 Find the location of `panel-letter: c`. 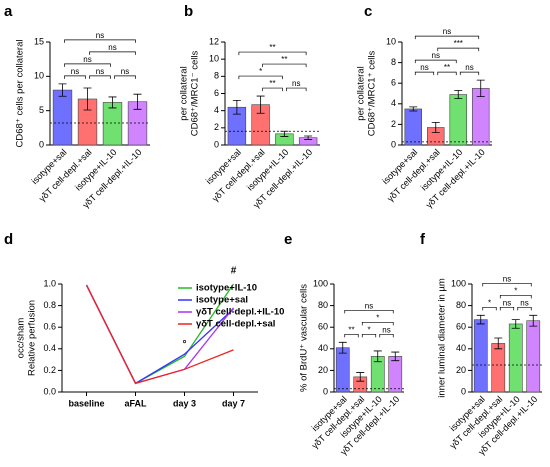

panel-letter: c is located at coordinates (368, 11).